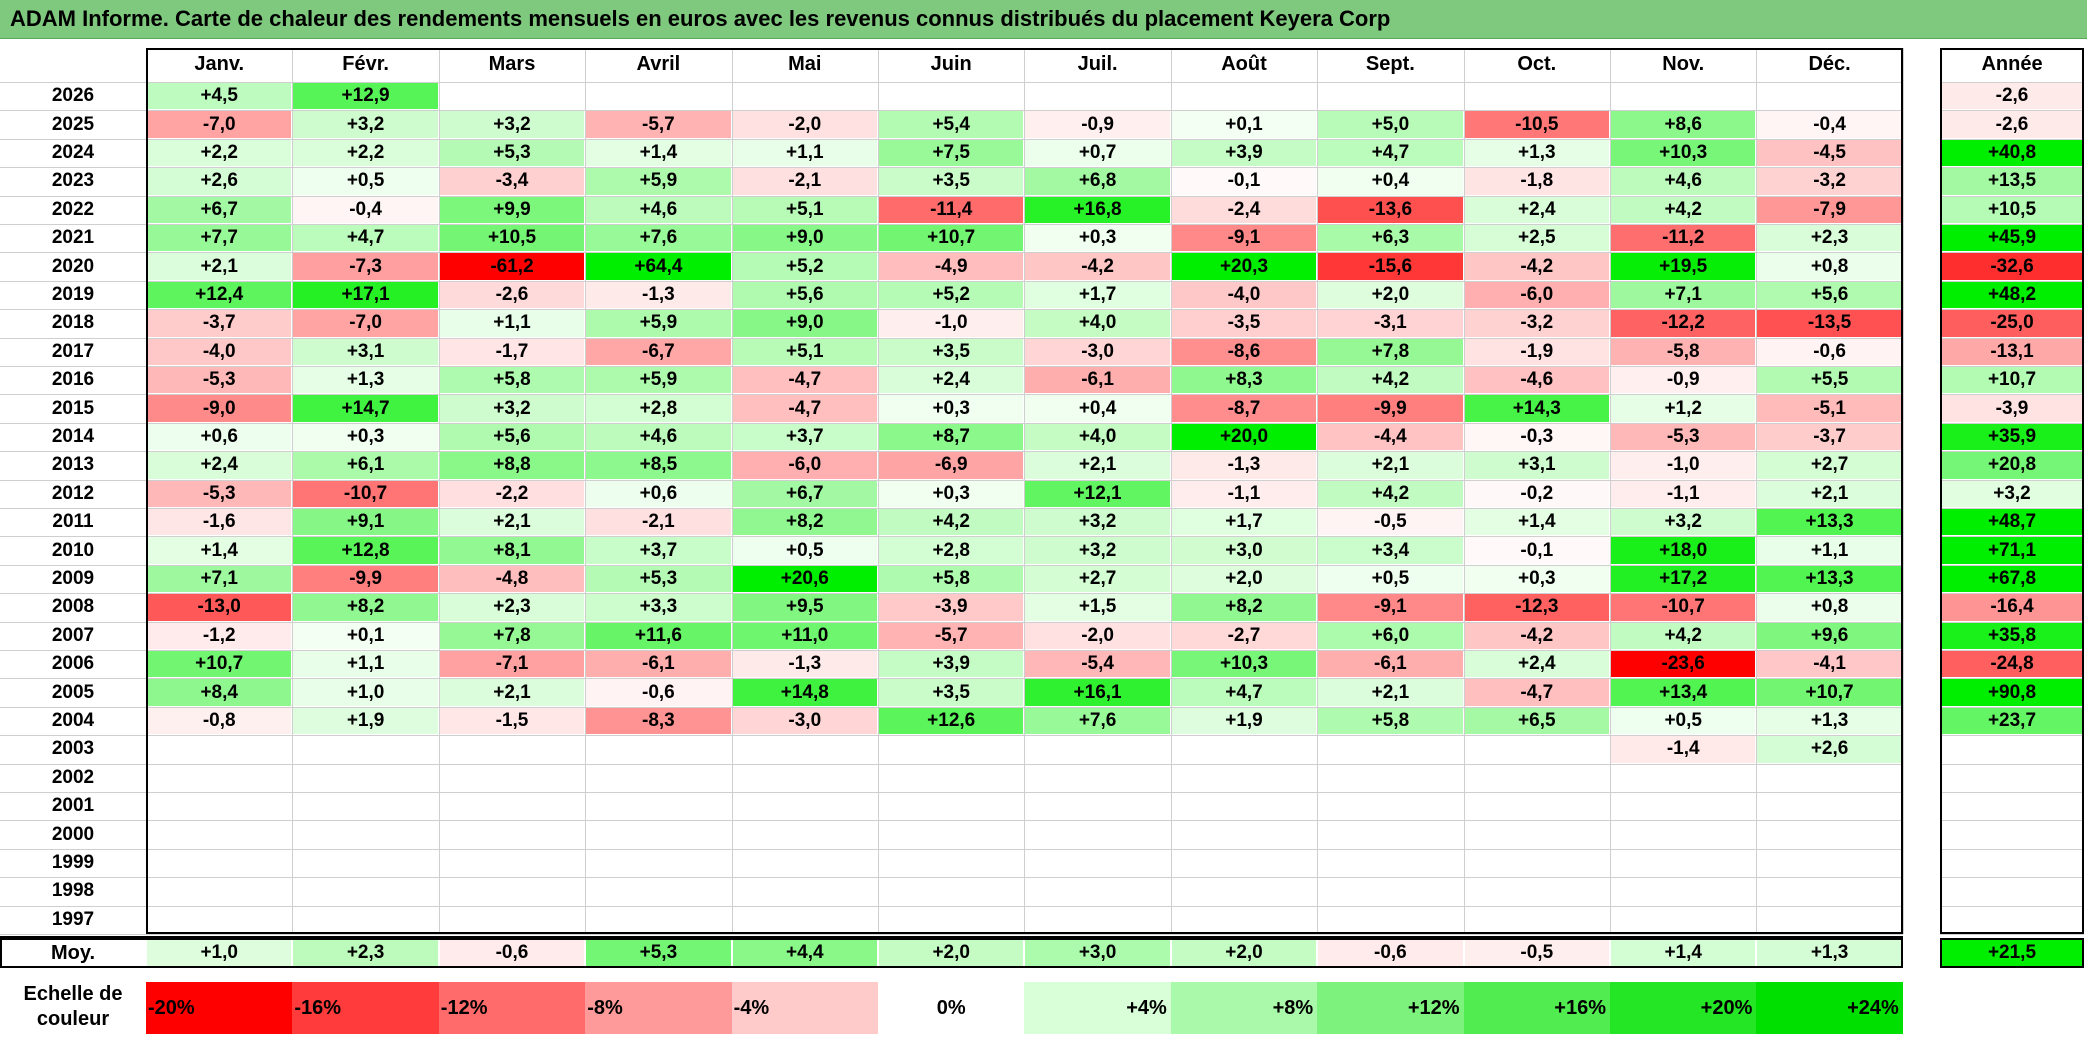 This screenshot has height=1037, width=2087. What do you see at coordinates (1390, 550) in the screenshot?
I see `heatmap-cell: +3,4` at bounding box center [1390, 550].